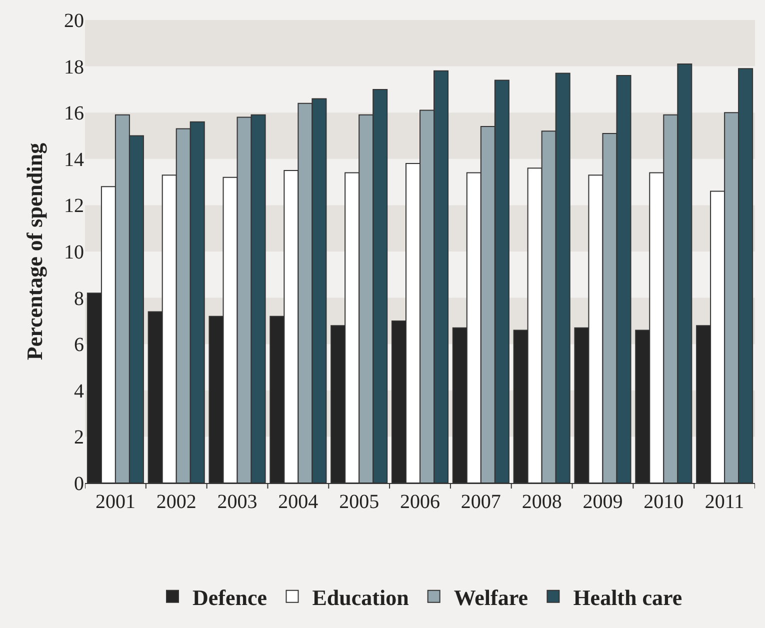 The height and width of the screenshot is (628, 765). What do you see at coordinates (298, 502) in the screenshot?
I see `x-tick-label: 2004` at bounding box center [298, 502].